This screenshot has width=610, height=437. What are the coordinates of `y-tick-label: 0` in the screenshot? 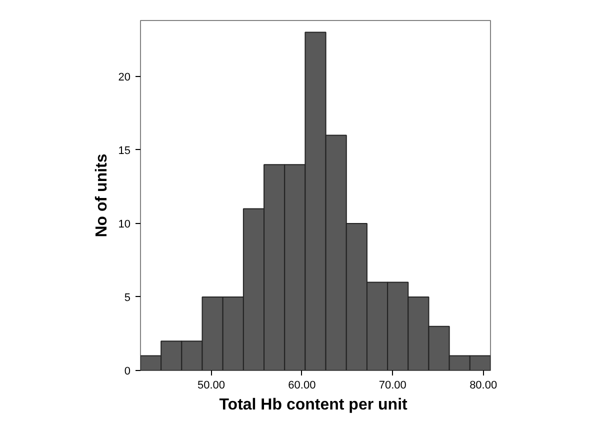 It's located at (127, 372).